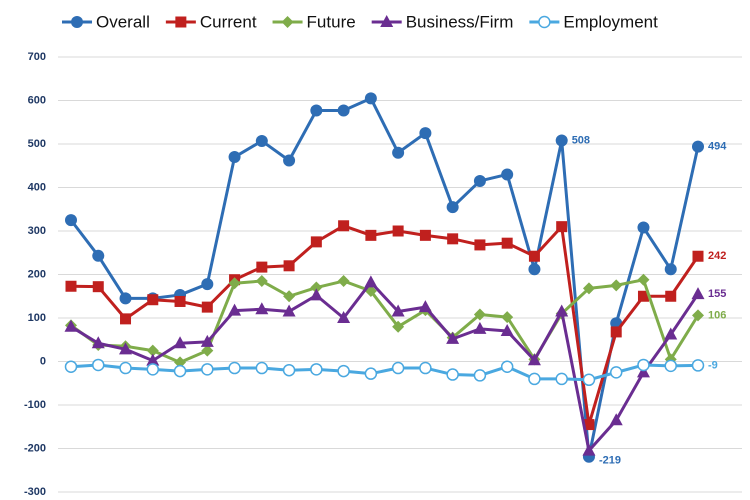  Describe the element at coordinates (228, 21) in the screenshot. I see `legend-label: Current` at that location.